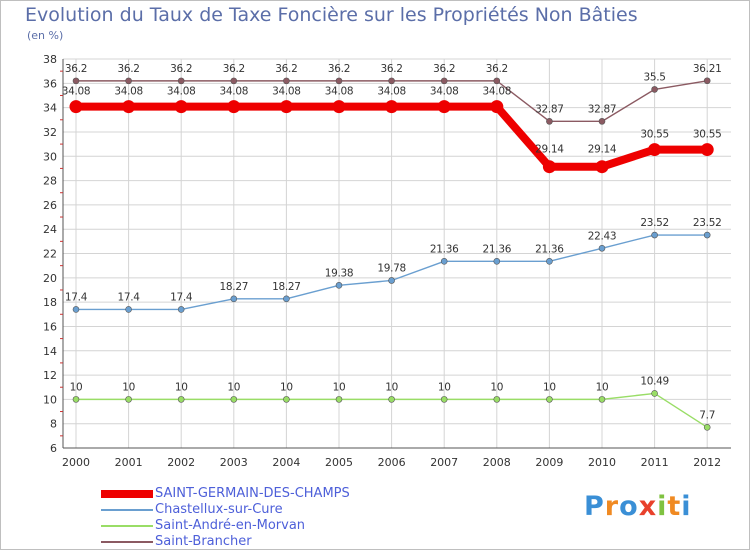  What do you see at coordinates (50, 302) in the screenshot?
I see `y-tick-label: 18` at bounding box center [50, 302].